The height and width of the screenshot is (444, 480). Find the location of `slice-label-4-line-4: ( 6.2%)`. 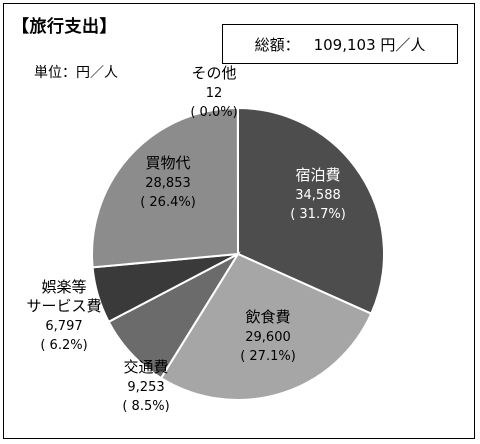

slice-label-4-line-4: ( 6.2%) is located at coordinates (63, 345).